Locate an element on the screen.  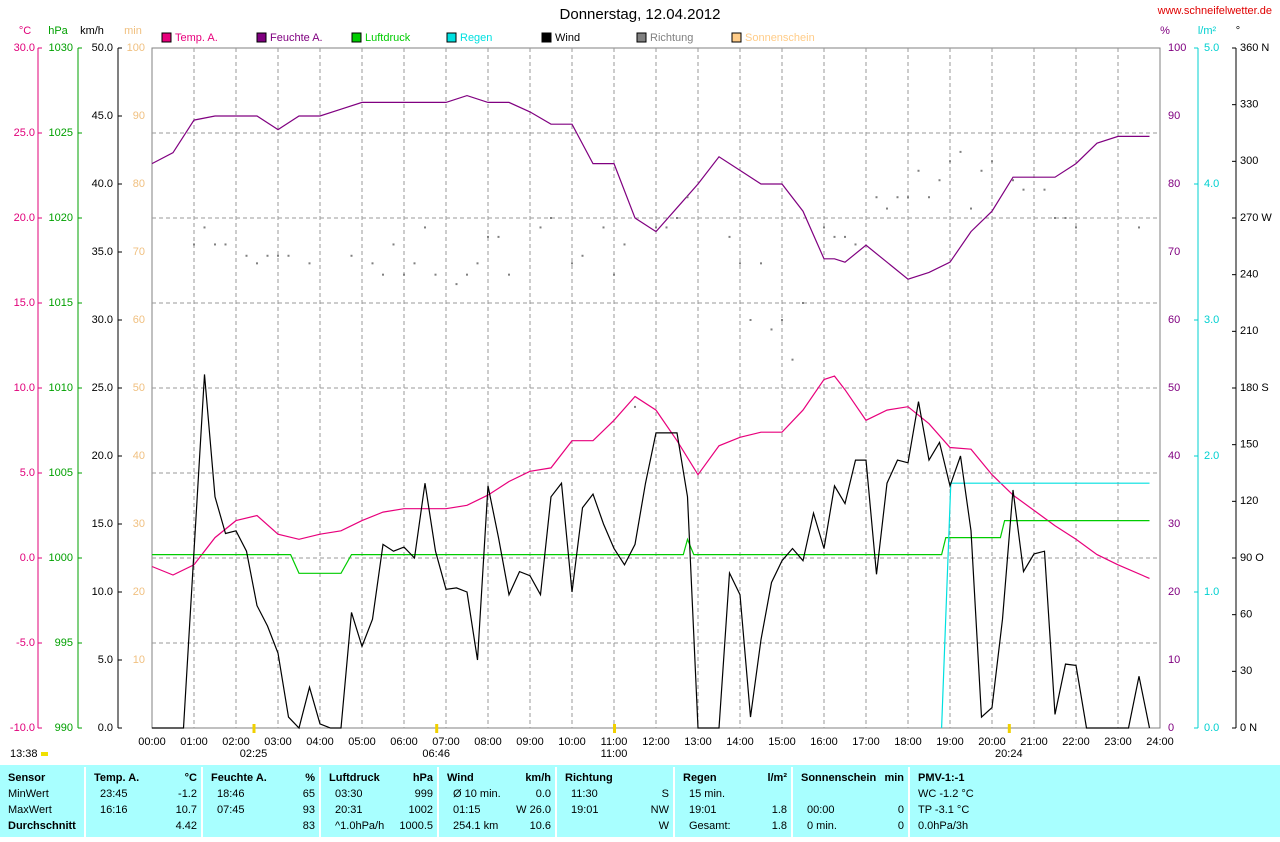
y-tick-label: 15.0 is located at coordinates (24, 303).